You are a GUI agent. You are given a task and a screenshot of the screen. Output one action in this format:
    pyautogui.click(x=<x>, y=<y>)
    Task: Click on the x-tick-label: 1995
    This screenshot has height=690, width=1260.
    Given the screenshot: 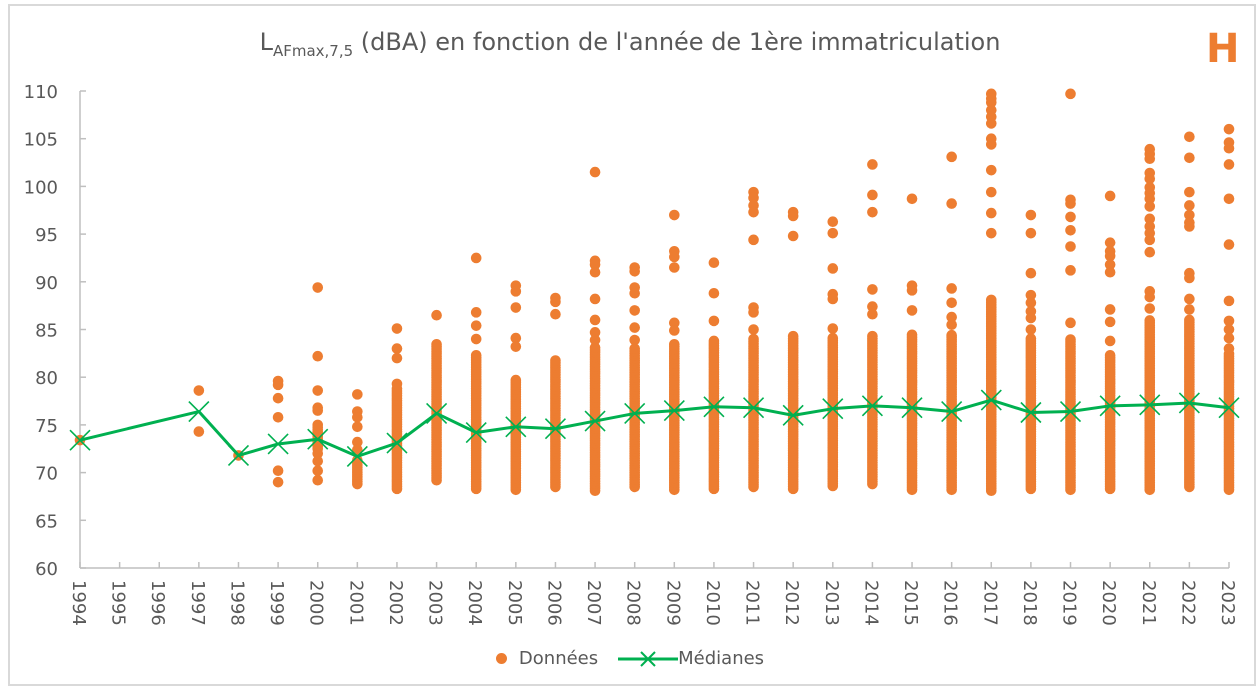 What is the action you would take?
    pyautogui.click(x=118, y=603)
    